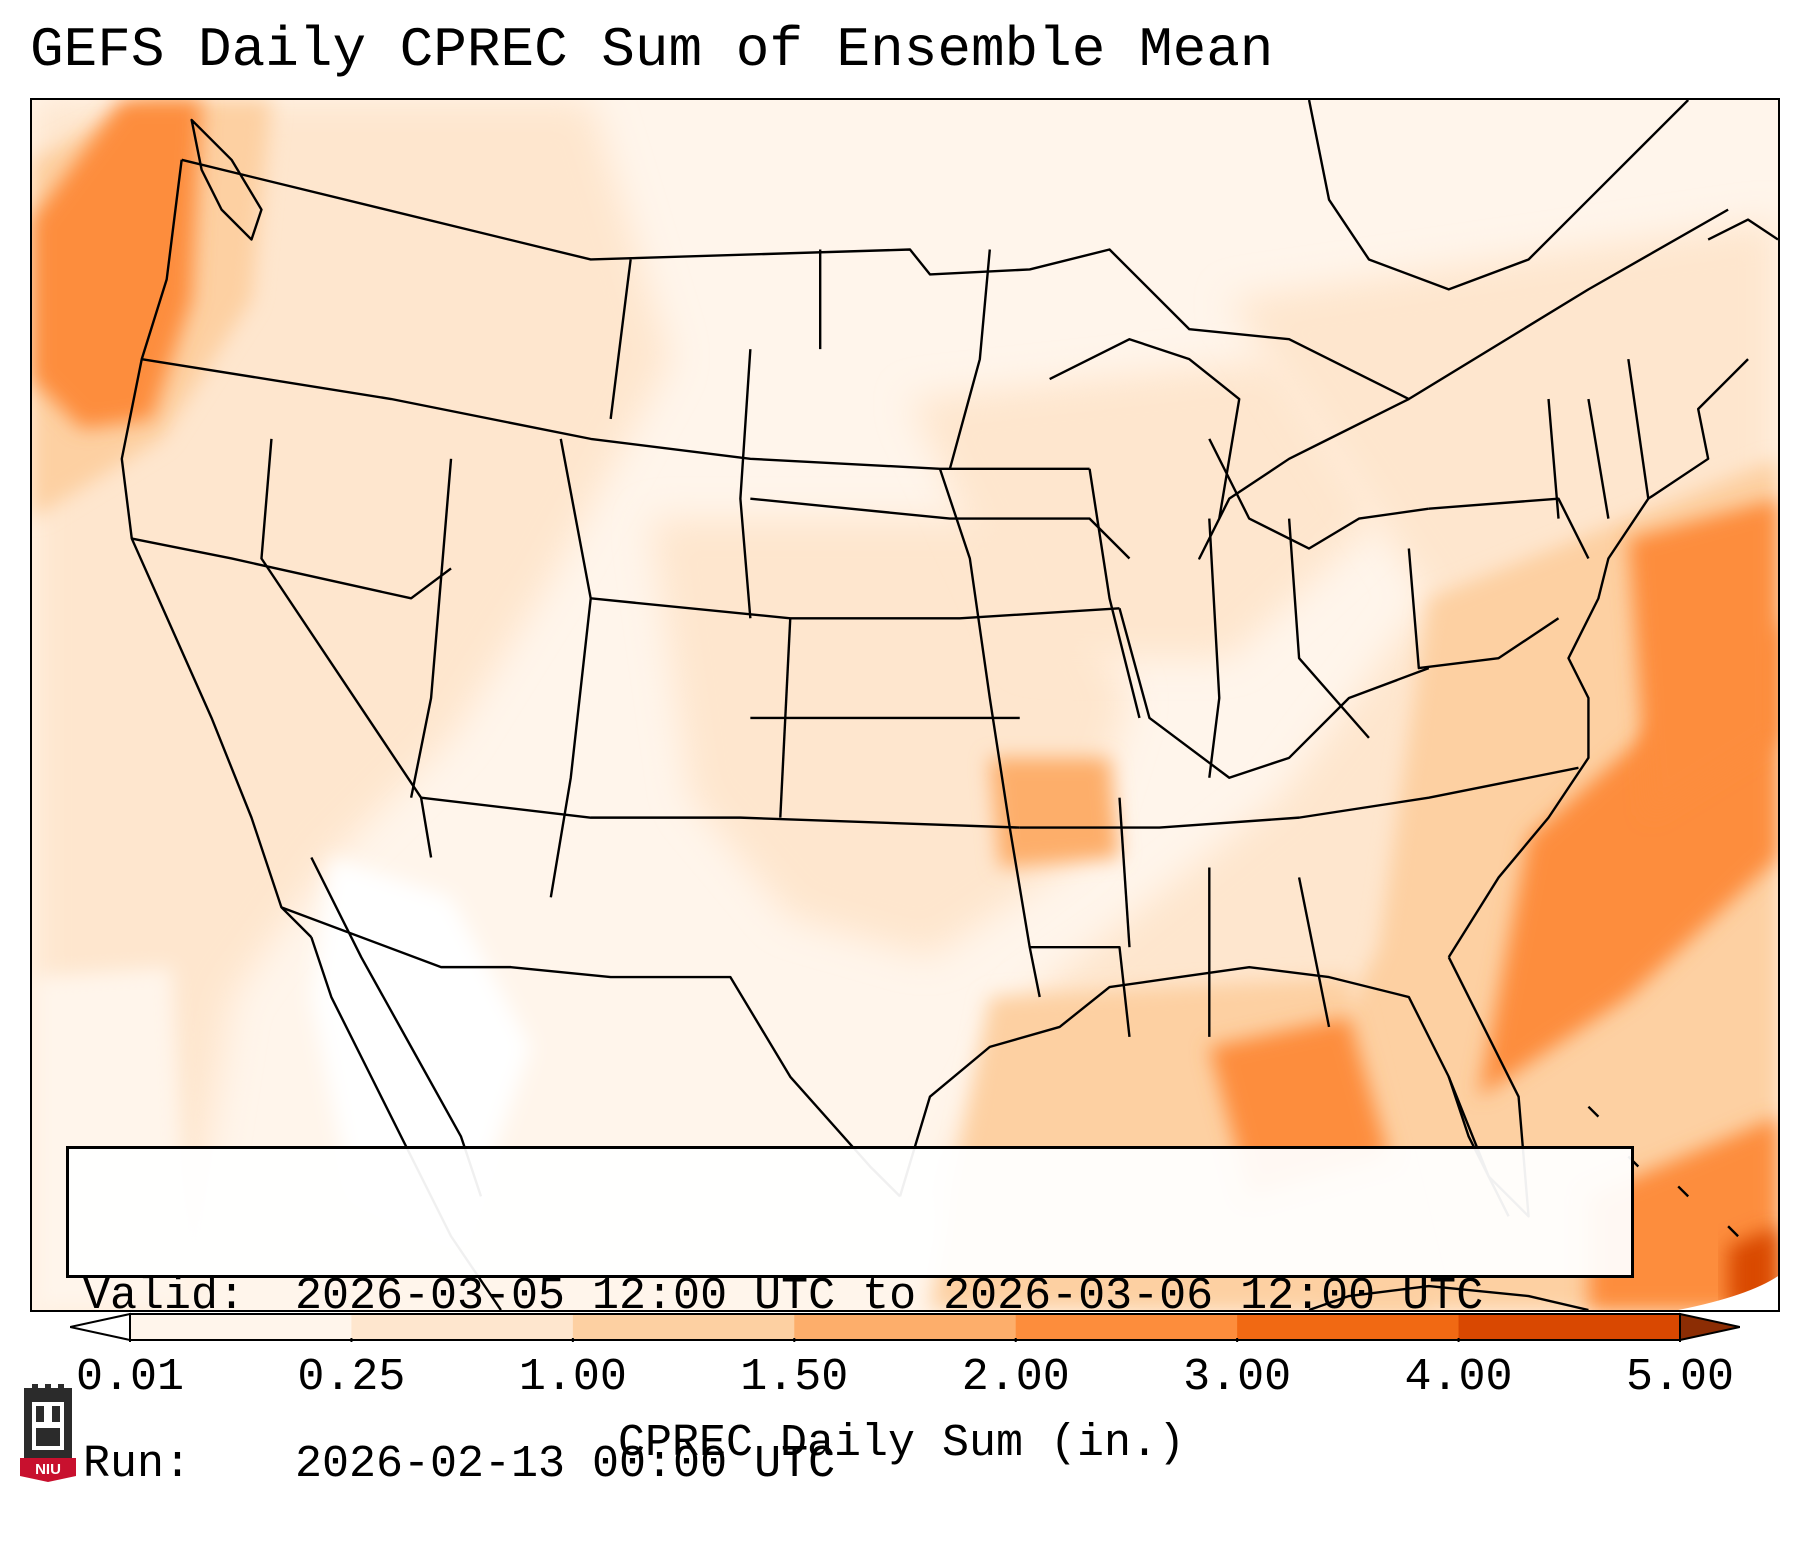 The height and width of the screenshot is (1549, 1803). I want to click on niu-castle-logo-icon: NIU, so click(48, 1433).